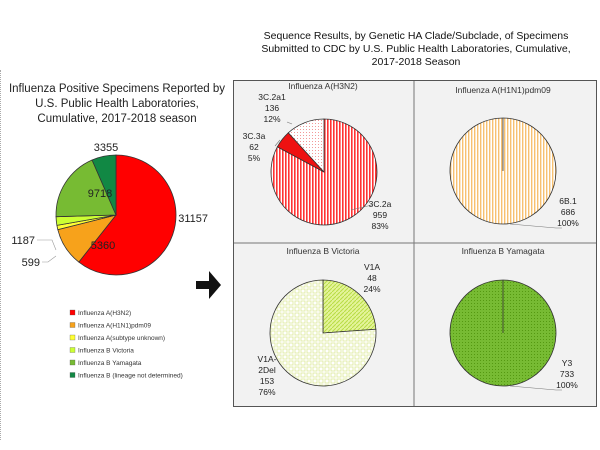 The image size is (600, 450). I want to click on subchart-data-label: 48, so click(372, 278).